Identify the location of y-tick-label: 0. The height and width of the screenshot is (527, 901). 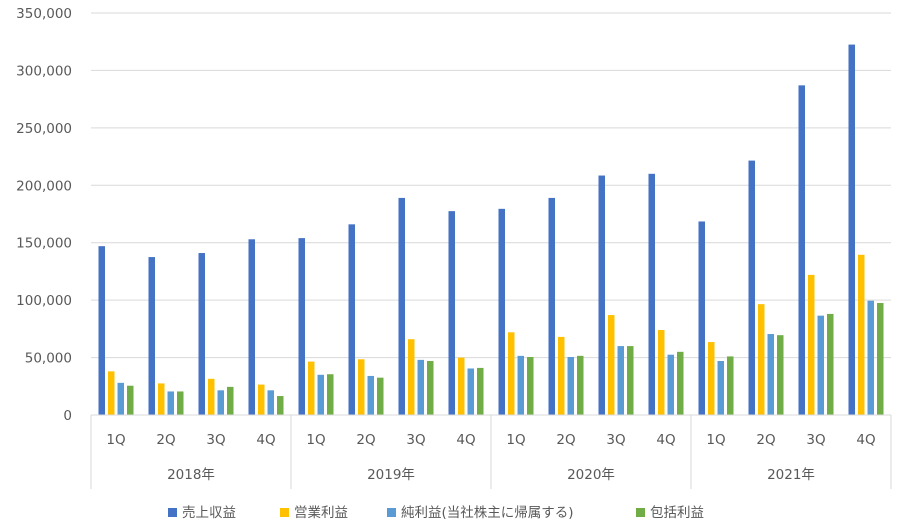
(67, 416).